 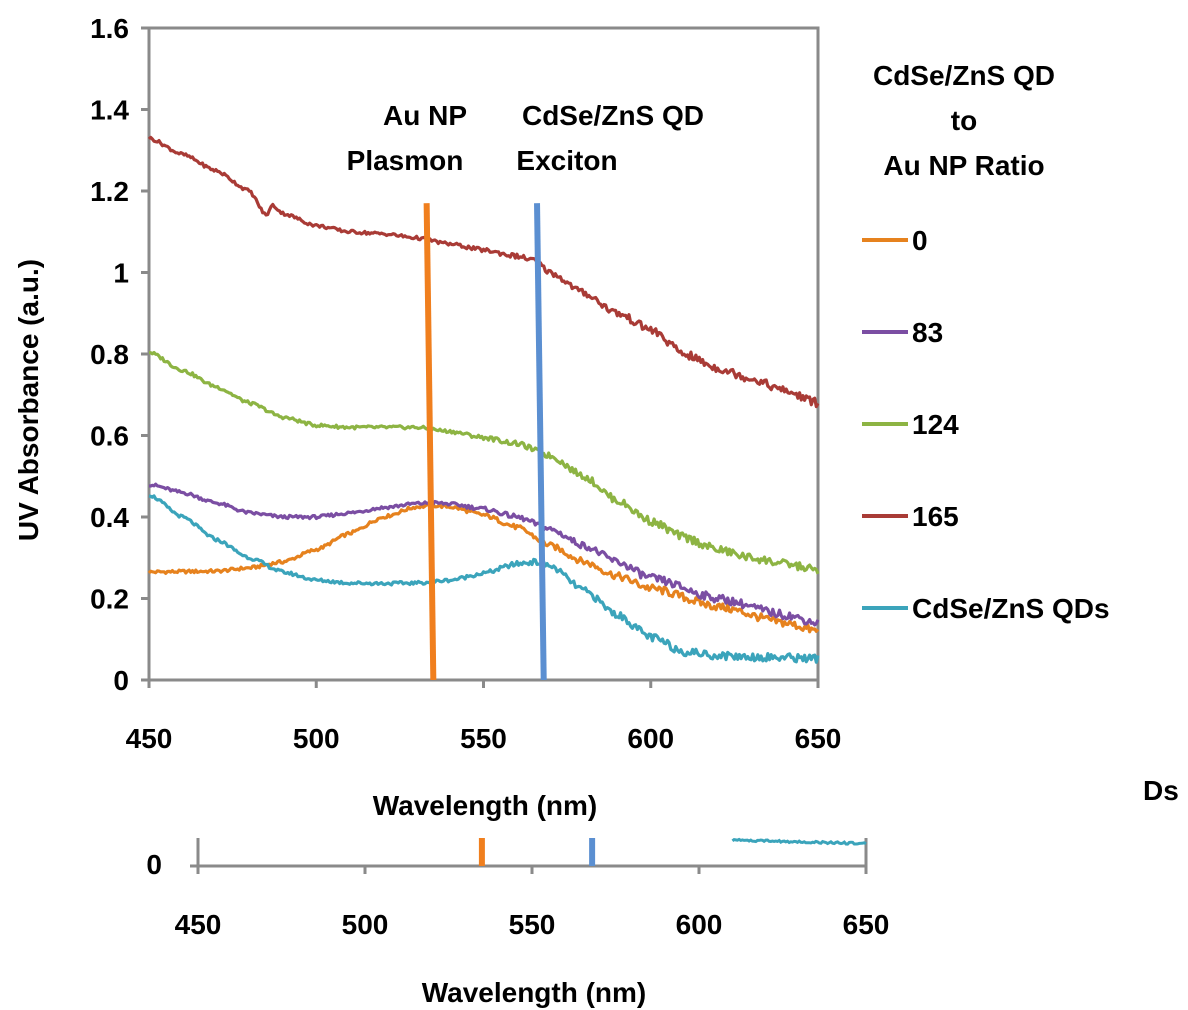 I want to click on exciton-reference-line, so click(x=540, y=442).